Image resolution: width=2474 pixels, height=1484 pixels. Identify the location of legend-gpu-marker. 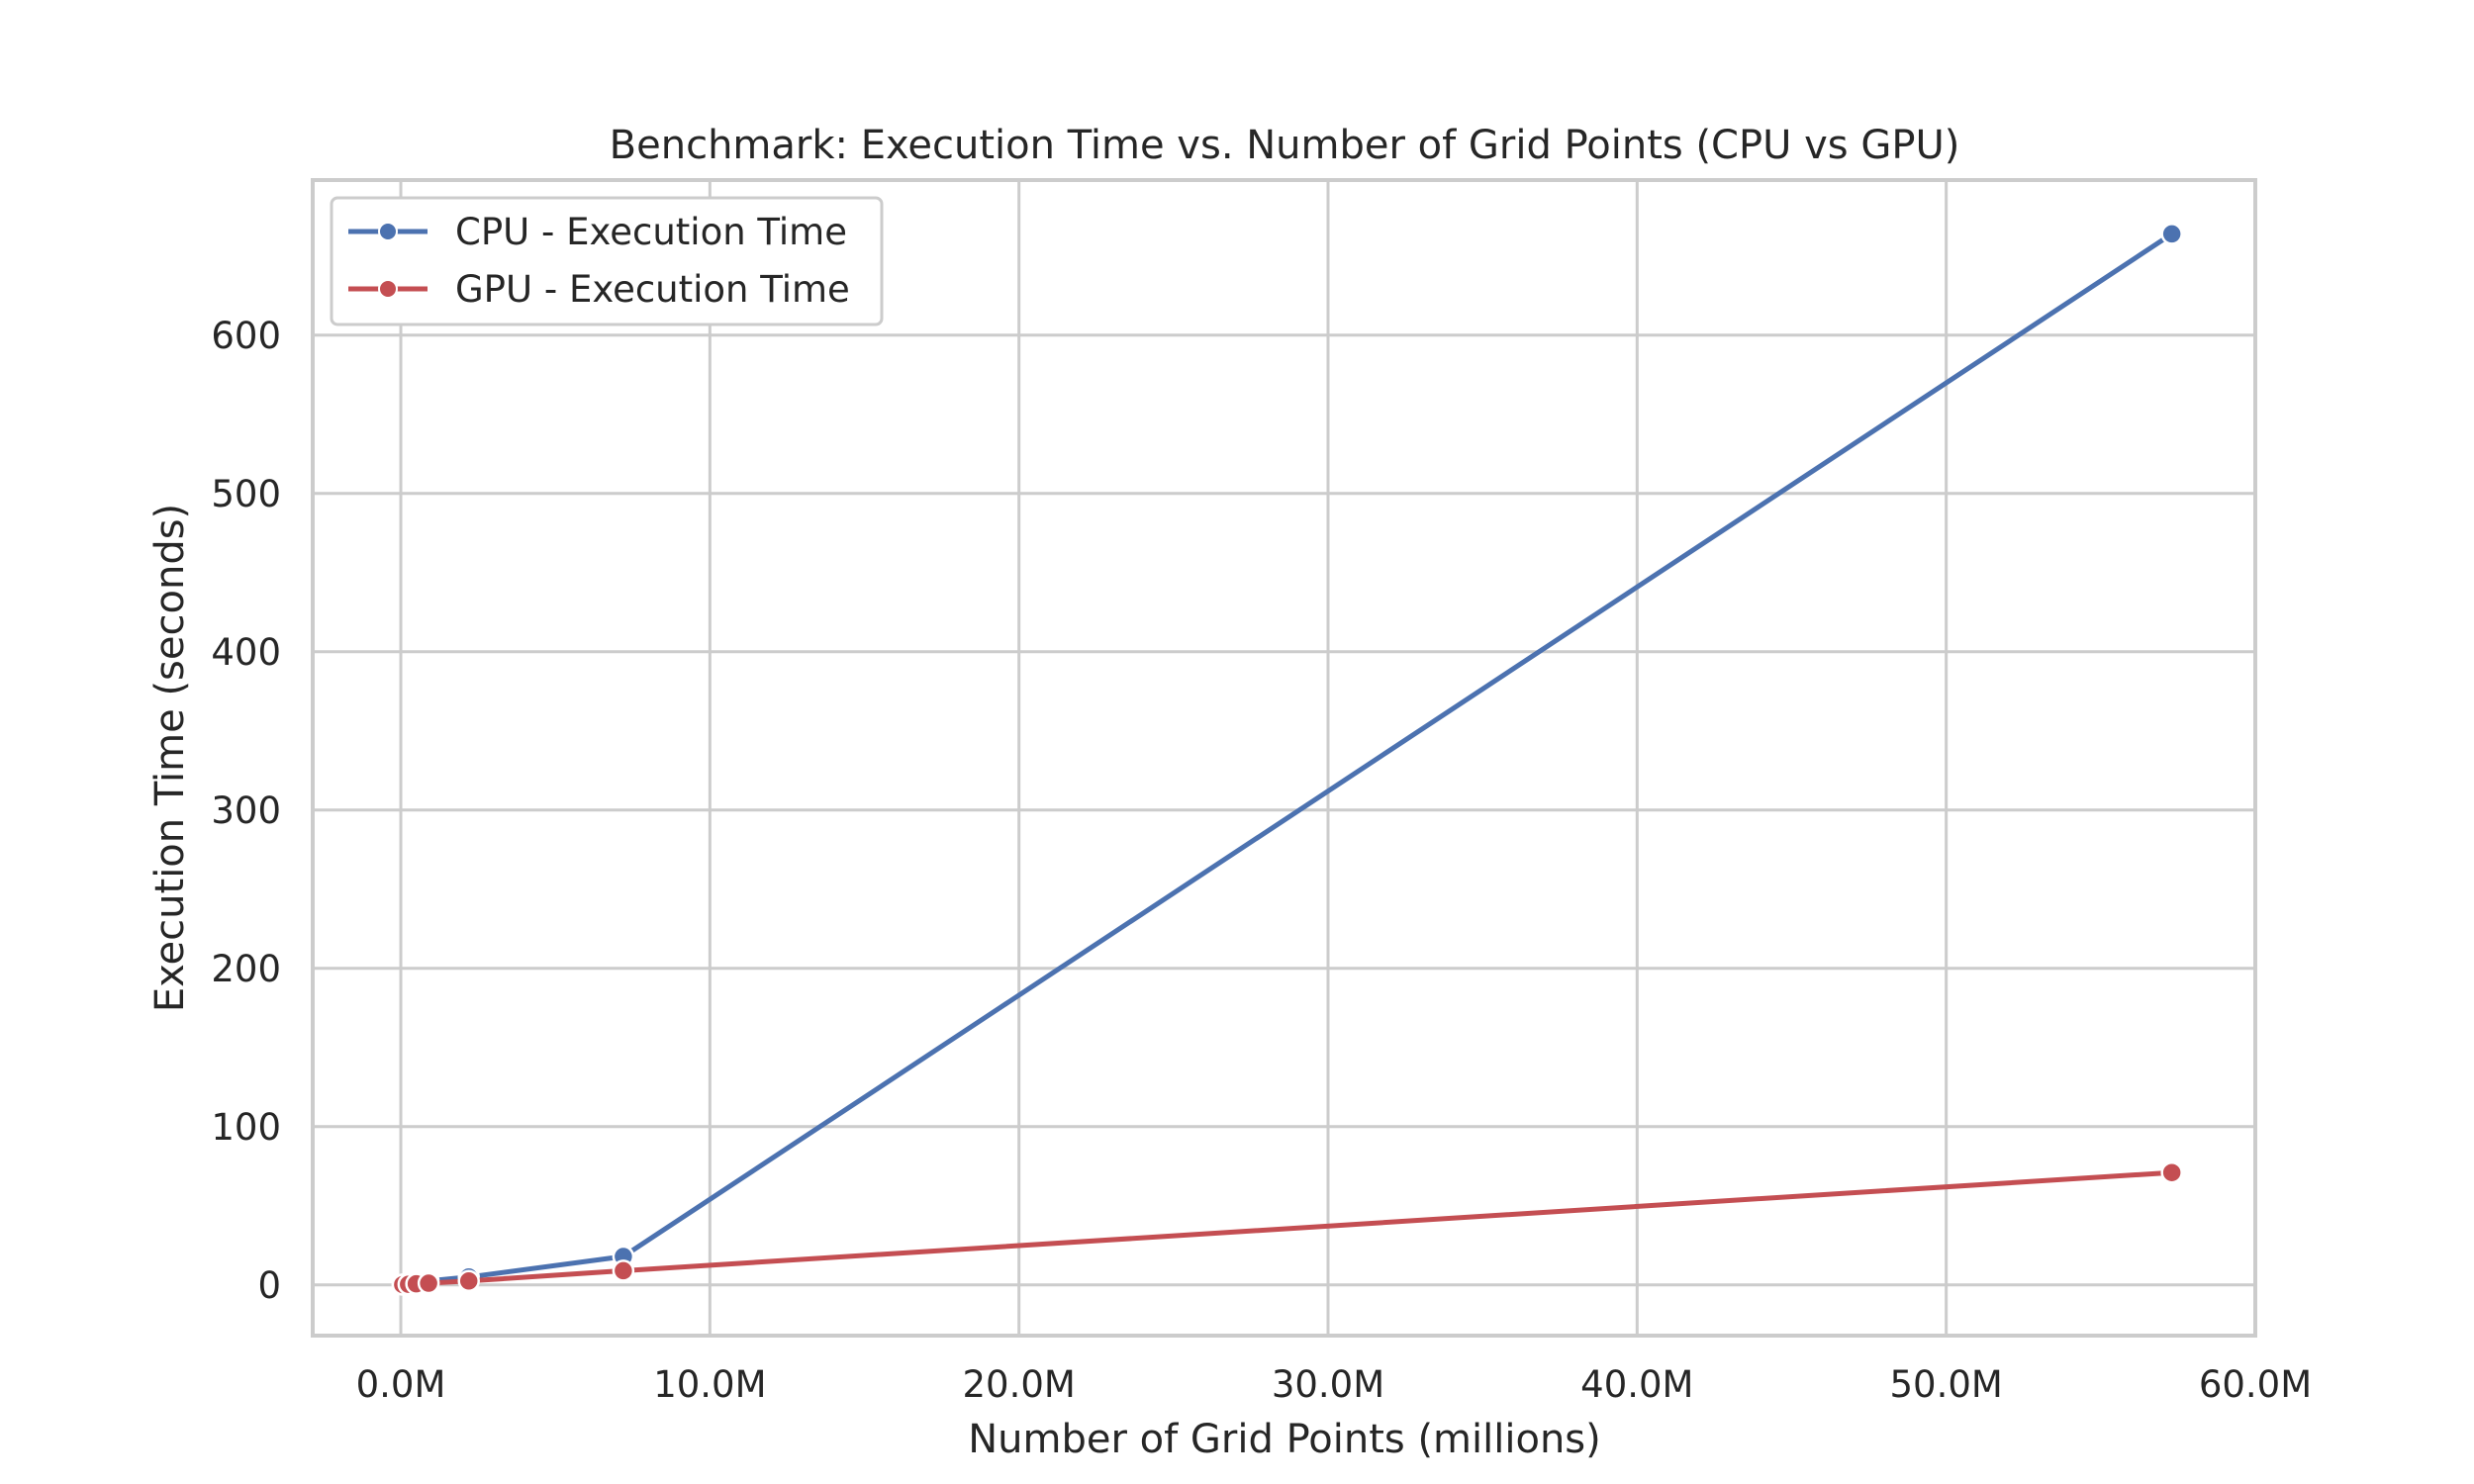
(388, 289).